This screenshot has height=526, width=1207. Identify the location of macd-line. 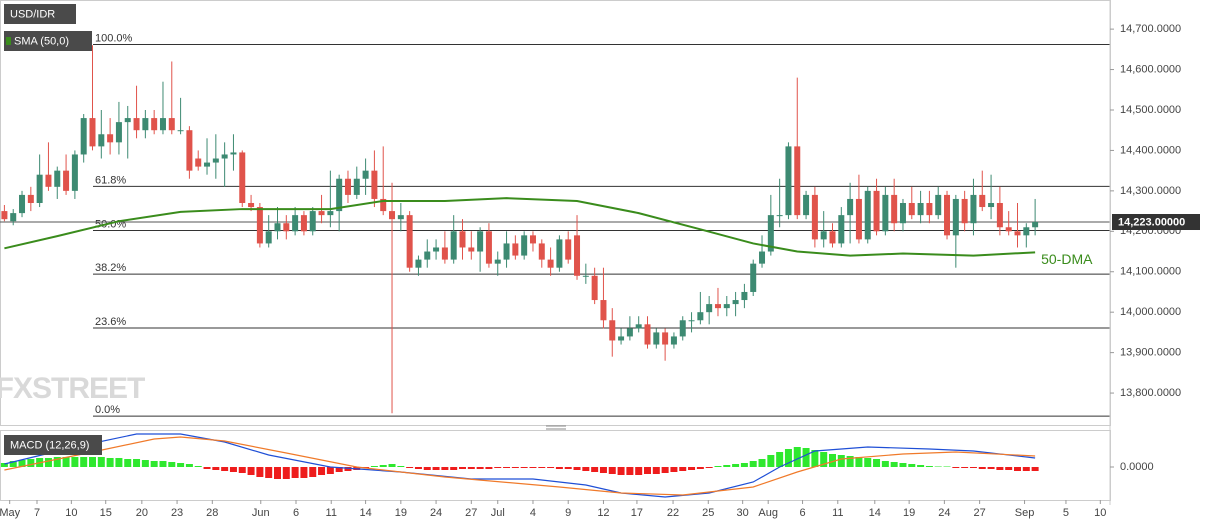
(520, 465).